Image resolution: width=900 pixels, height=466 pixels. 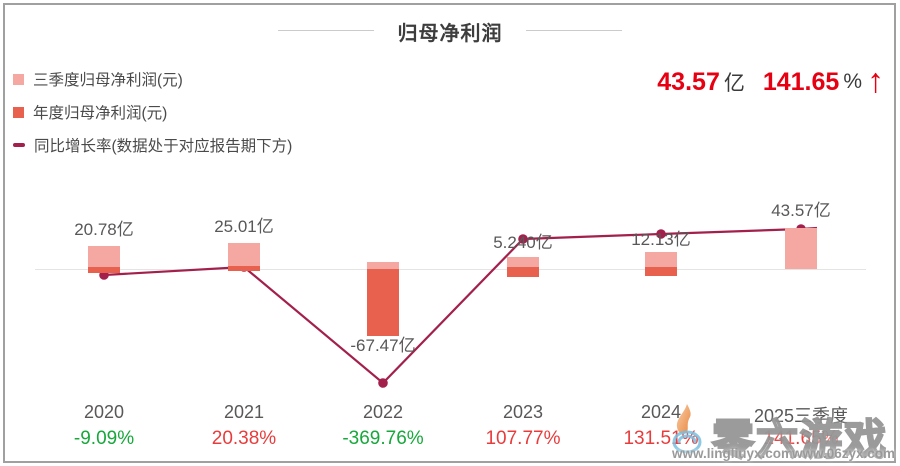 What do you see at coordinates (523, 438) in the screenshot?
I see `growth-rate-label: 107.77%` at bounding box center [523, 438].